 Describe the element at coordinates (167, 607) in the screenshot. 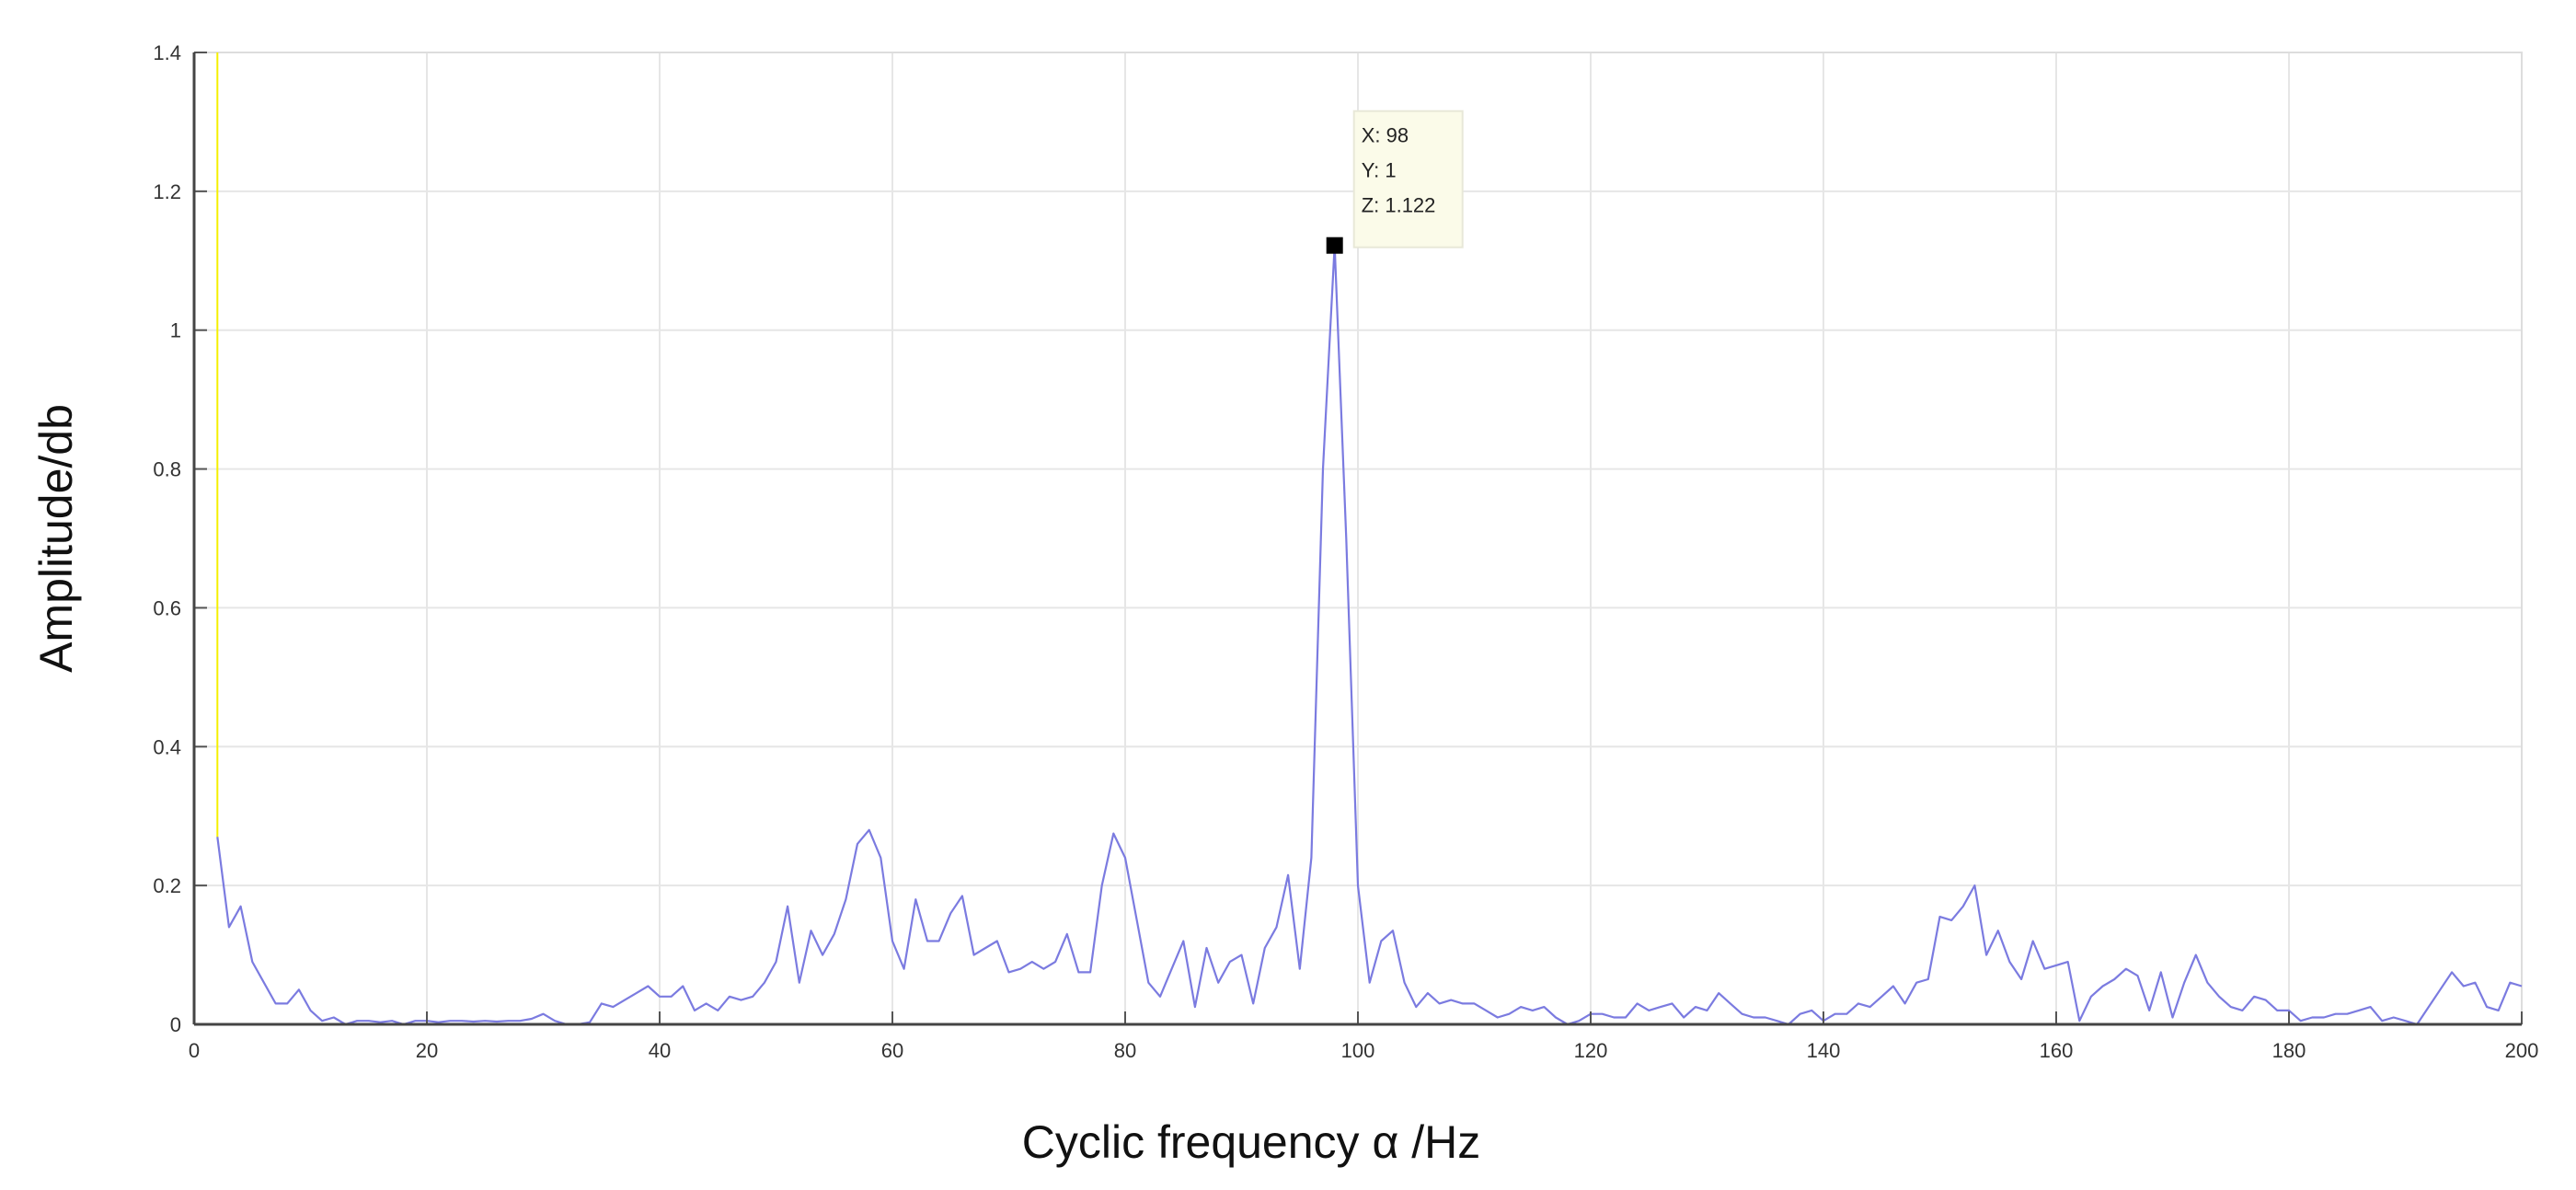

I see `y-tick-label: 0.6` at that location.